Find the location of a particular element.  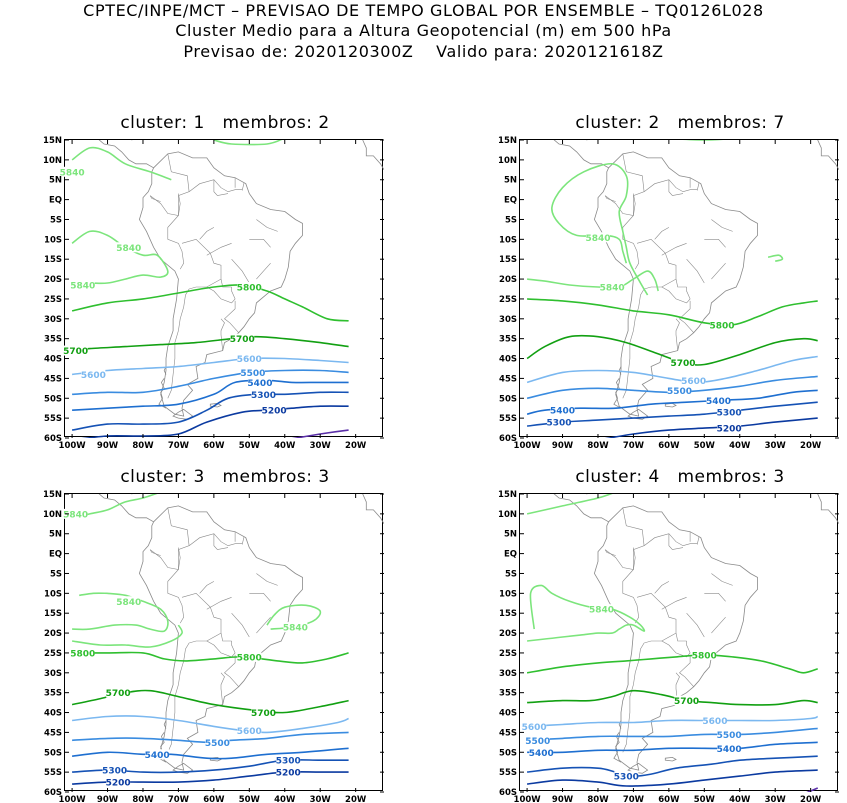

lat-tick-label: 5S is located at coordinates (56, 220).